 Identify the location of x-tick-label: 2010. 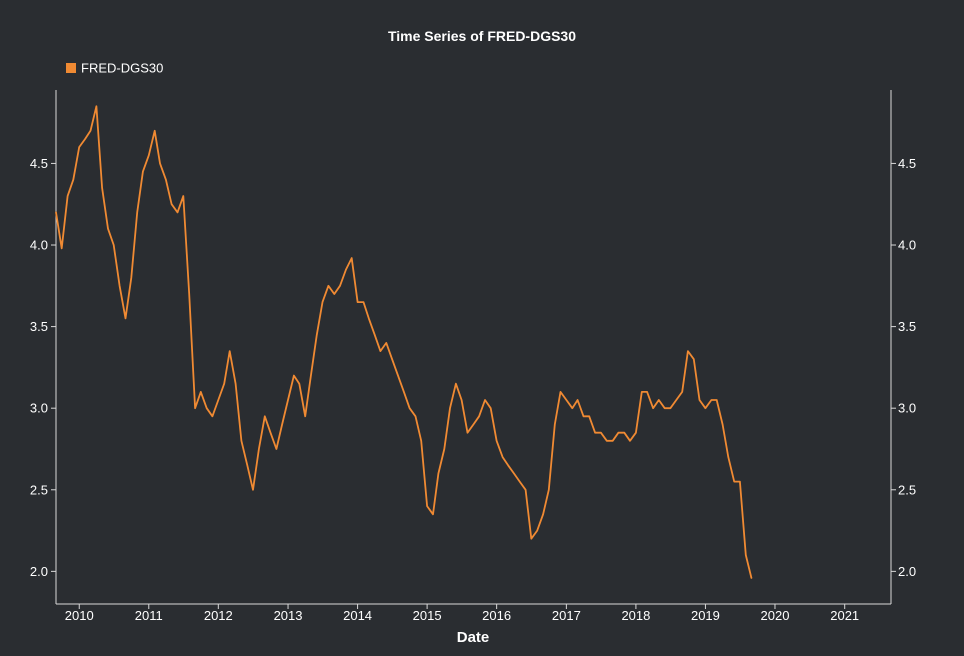
(79, 615).